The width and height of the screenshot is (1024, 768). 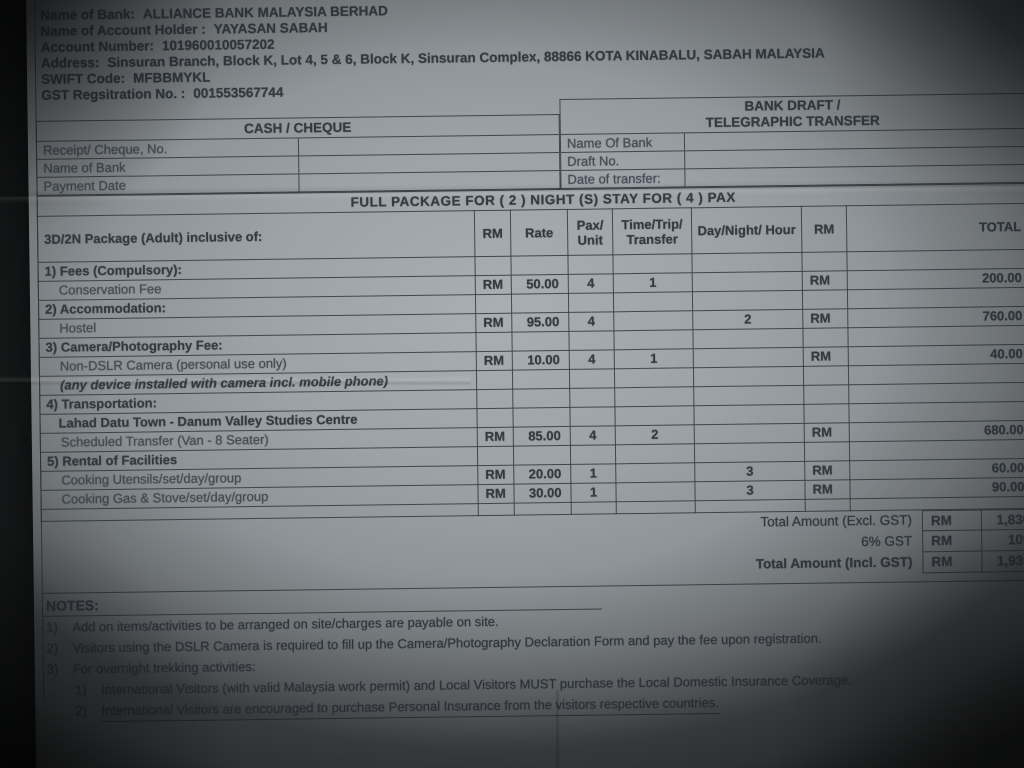 What do you see at coordinates (52, 669) in the screenshot?
I see `note-number: 3)` at bounding box center [52, 669].